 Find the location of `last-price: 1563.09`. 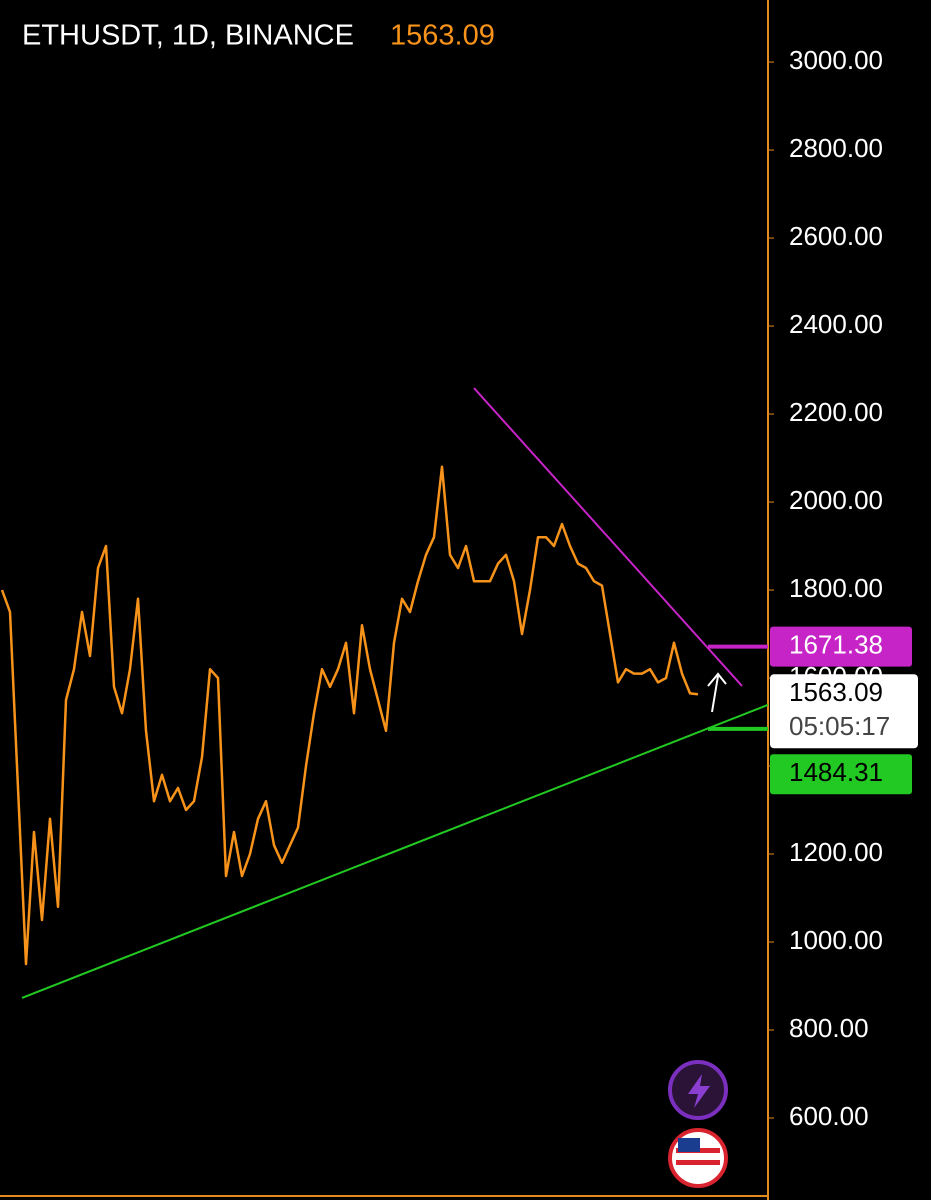

last-price: 1563.09 is located at coordinates (442, 36).